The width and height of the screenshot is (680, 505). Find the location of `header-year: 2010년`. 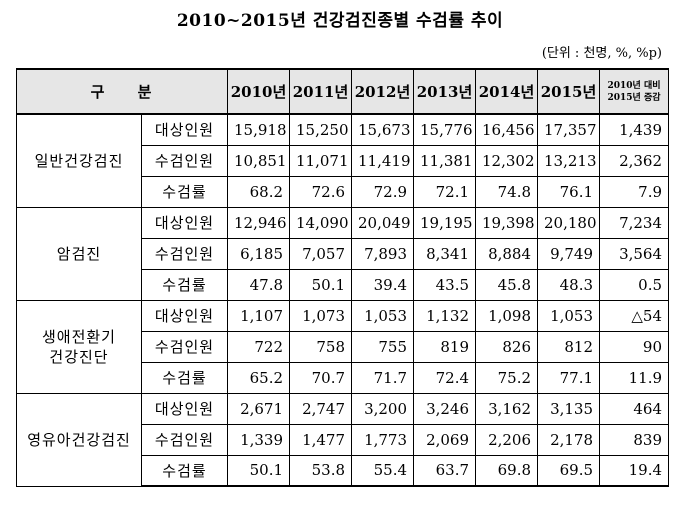

header-year: 2010년 is located at coordinates (259, 91).